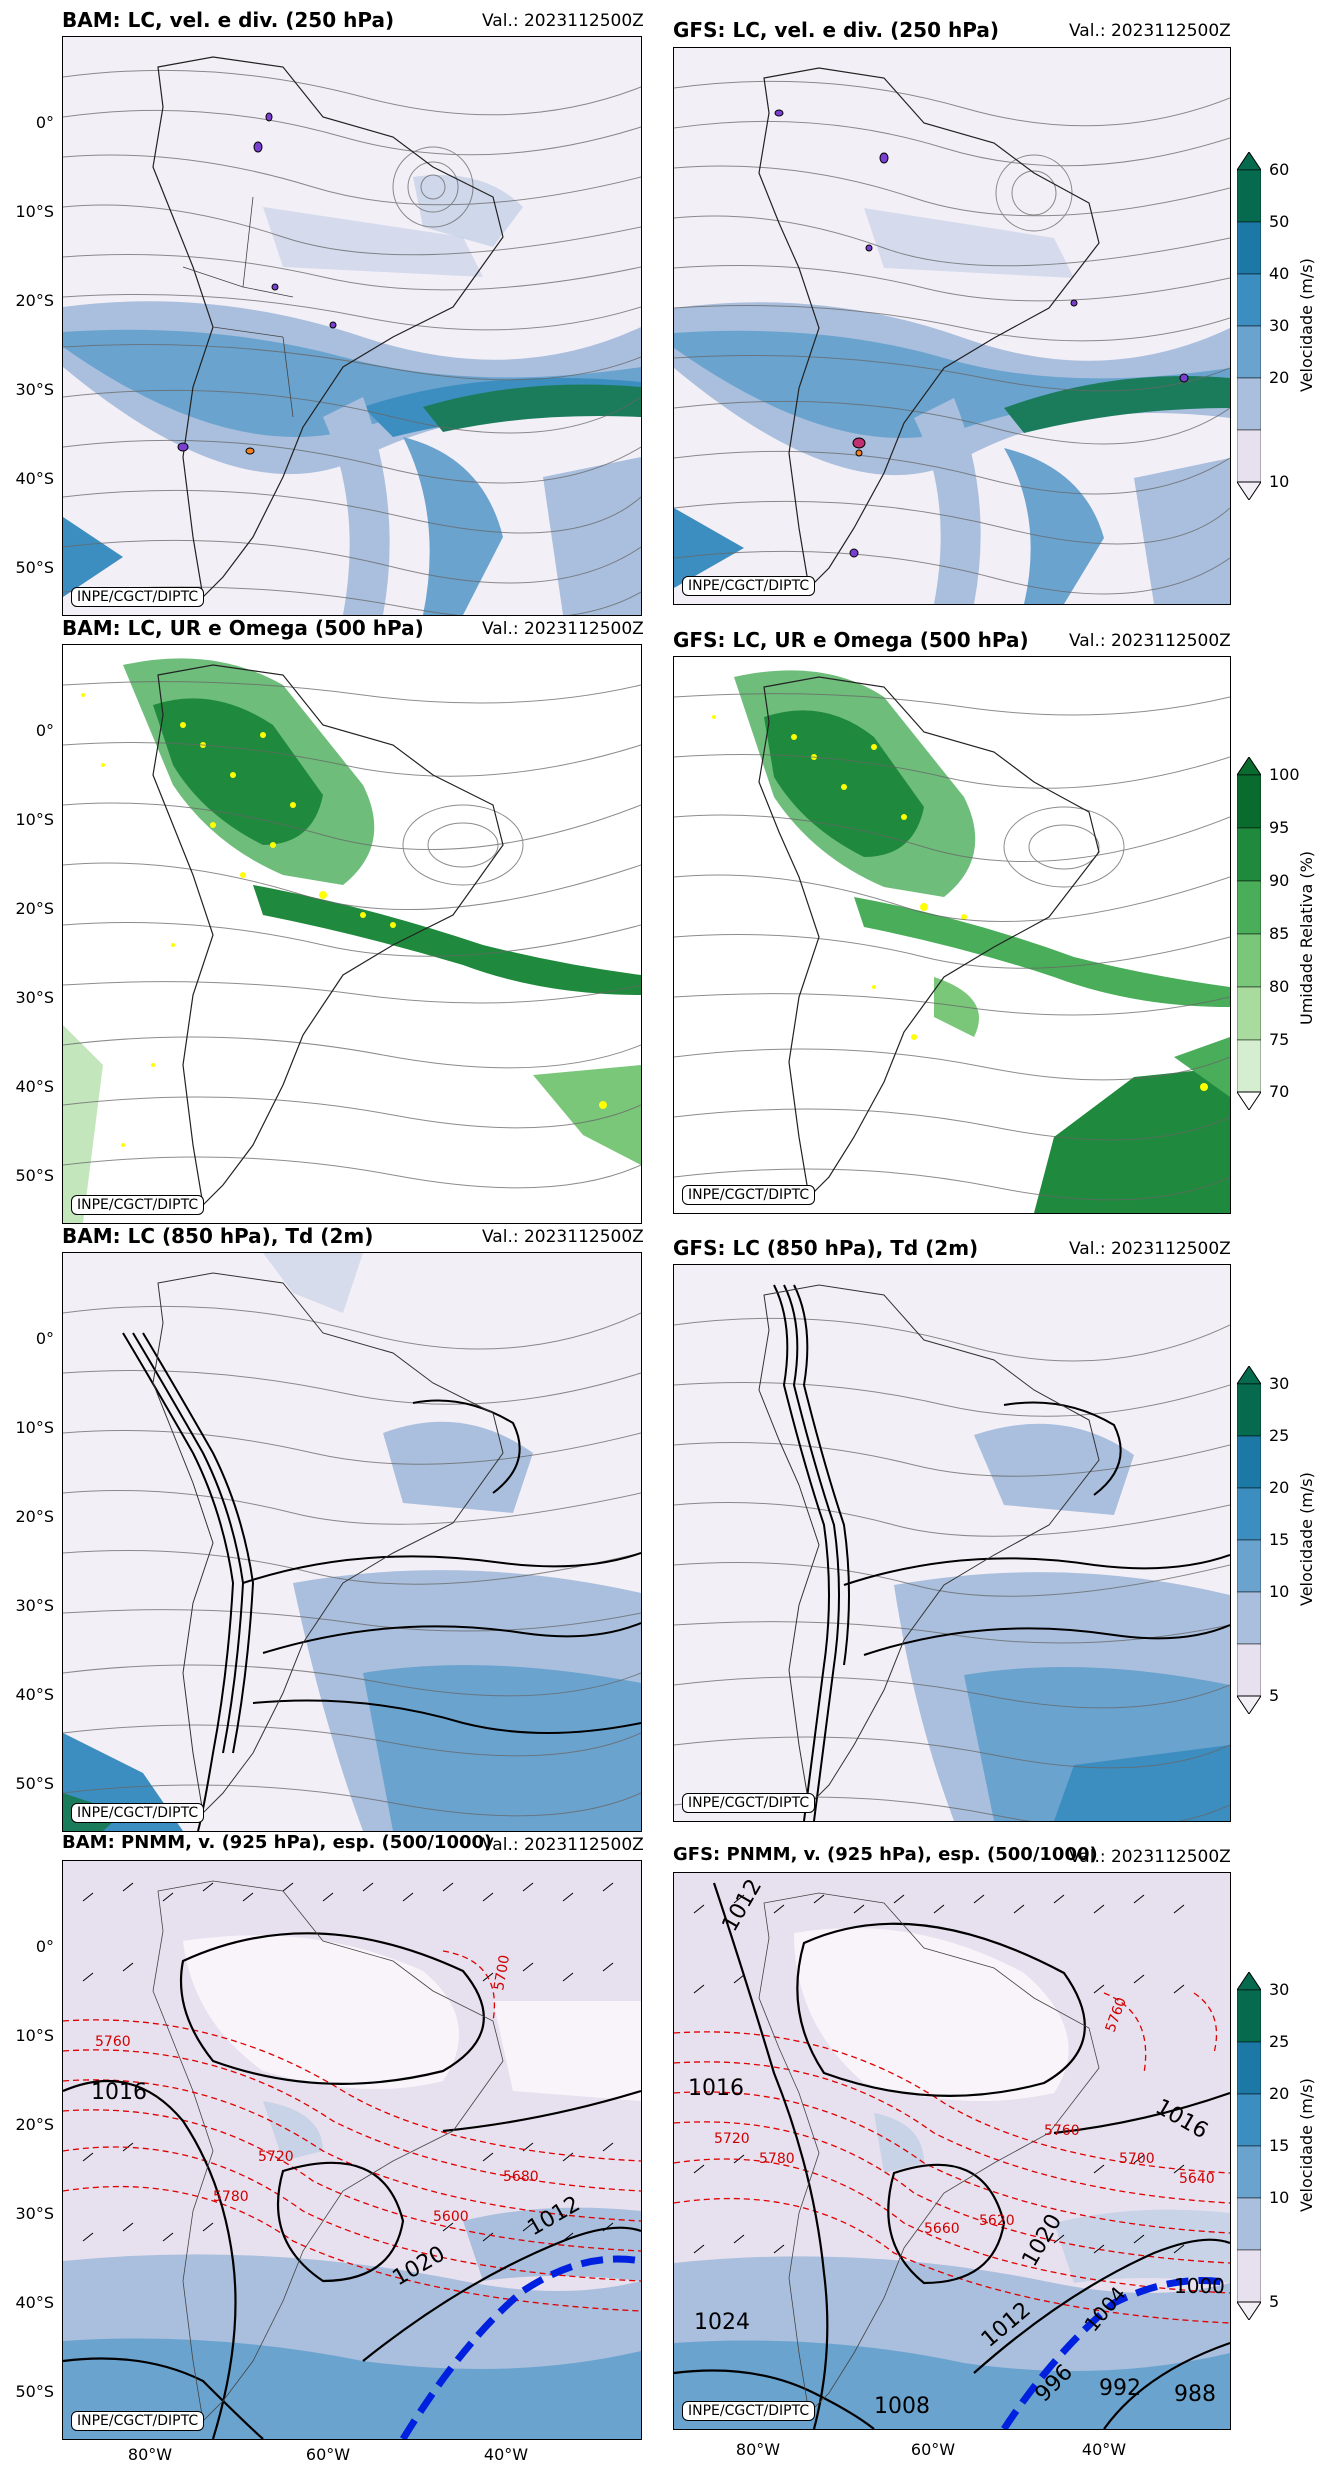  Describe the element at coordinates (1279, 986) in the screenshot. I see `colorbar-tick: 80` at that location.